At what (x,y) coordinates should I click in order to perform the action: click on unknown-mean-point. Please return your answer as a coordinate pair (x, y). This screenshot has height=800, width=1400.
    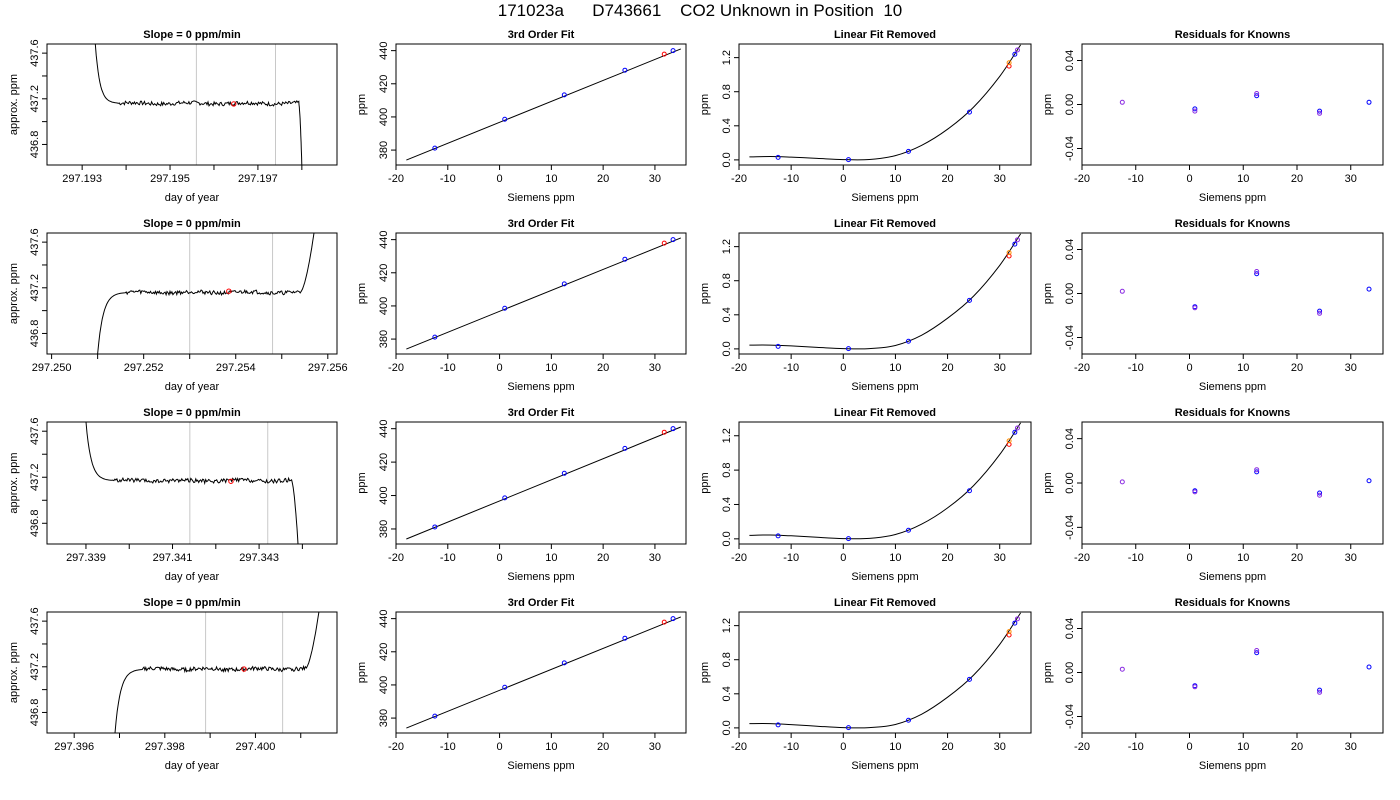
    Looking at the image, I should click on (244, 669).